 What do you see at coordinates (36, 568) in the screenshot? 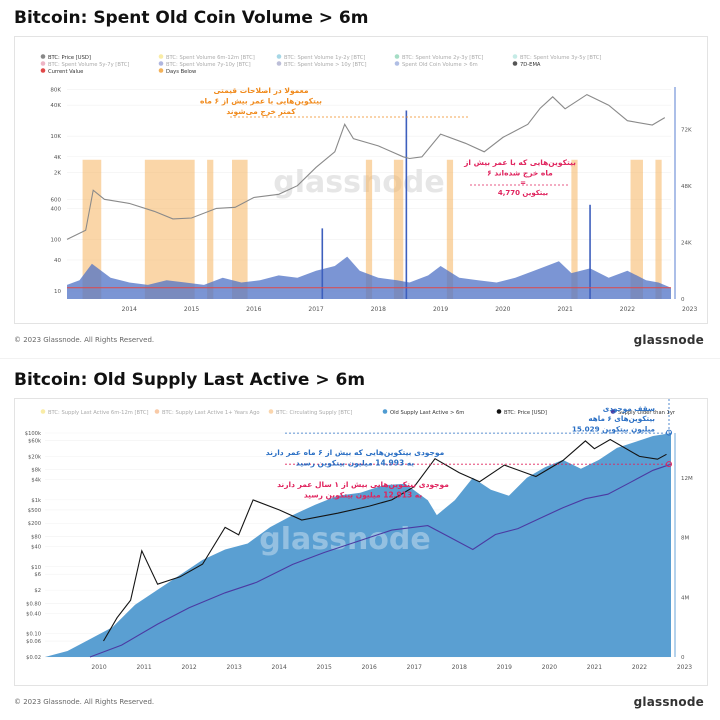
I see `chart2-ytick-left-10: $10` at bounding box center [36, 568].